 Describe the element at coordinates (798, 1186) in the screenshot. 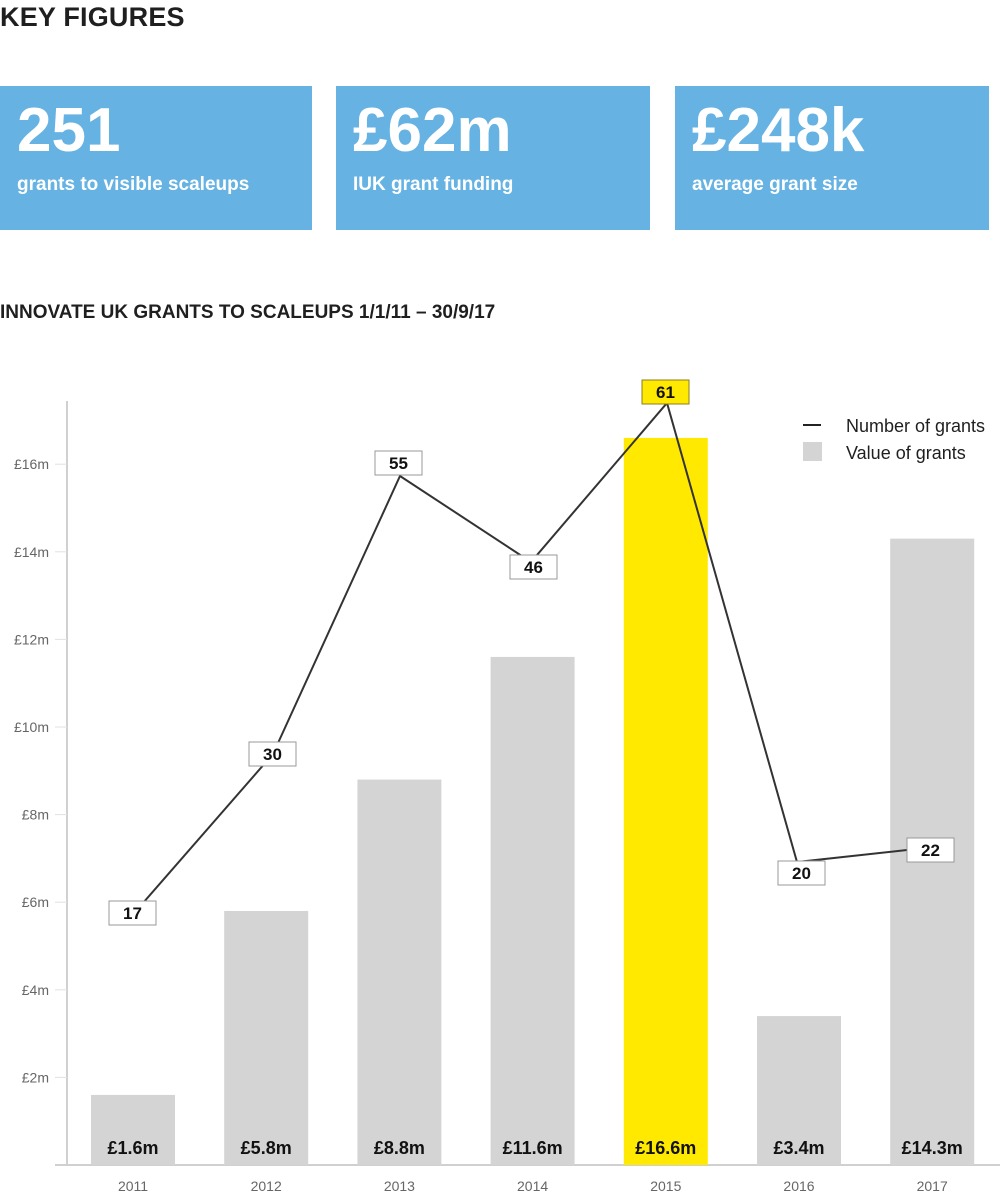

I see `x-tick-label: 2016` at that location.